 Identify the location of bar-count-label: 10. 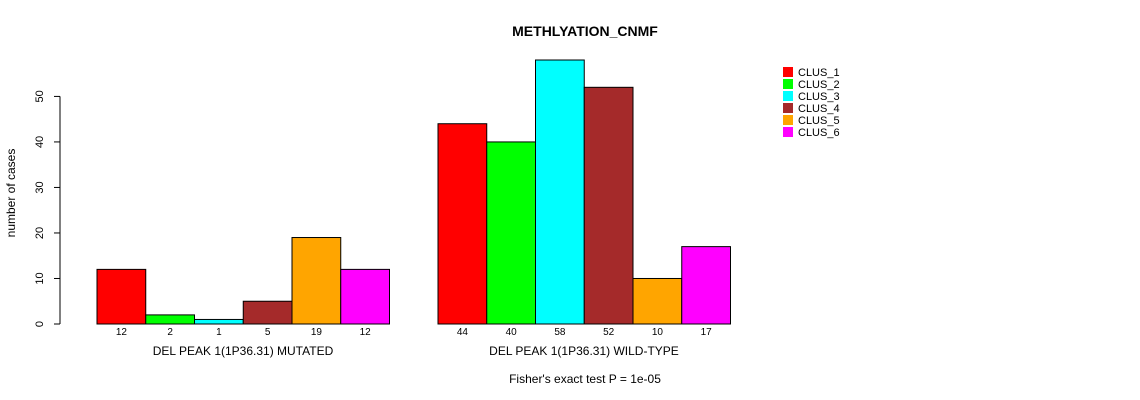
(658, 332).